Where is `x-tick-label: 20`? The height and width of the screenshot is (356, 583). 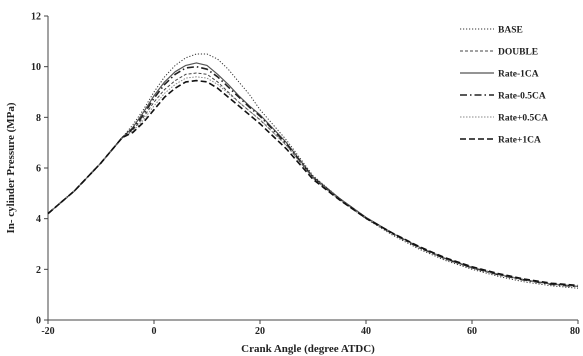
x-tick-label: 20 is located at coordinates (260, 331).